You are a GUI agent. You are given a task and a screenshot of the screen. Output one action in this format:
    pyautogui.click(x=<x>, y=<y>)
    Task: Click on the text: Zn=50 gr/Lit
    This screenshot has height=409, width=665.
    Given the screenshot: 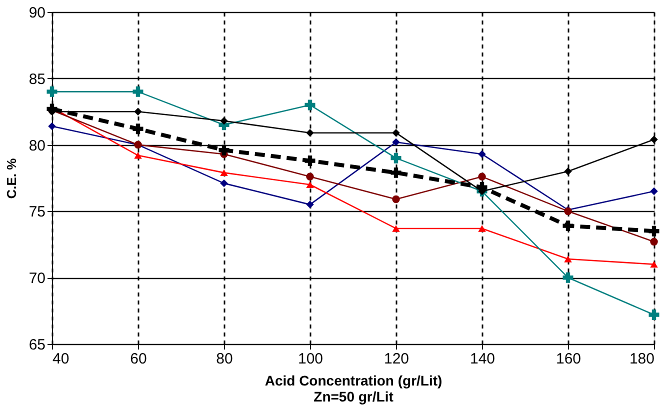 What is the action you would take?
    pyautogui.click(x=354, y=396)
    